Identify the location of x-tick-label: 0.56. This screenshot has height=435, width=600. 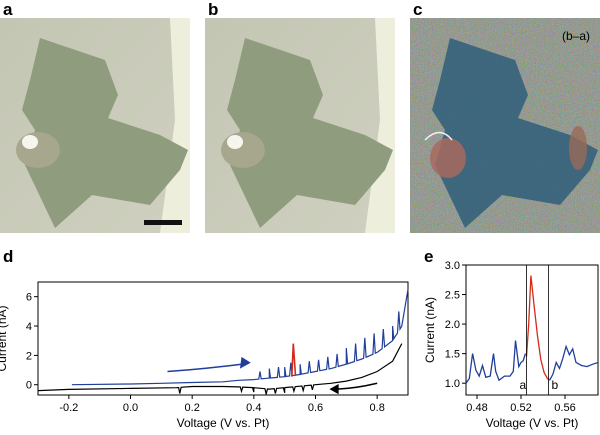
(564, 408).